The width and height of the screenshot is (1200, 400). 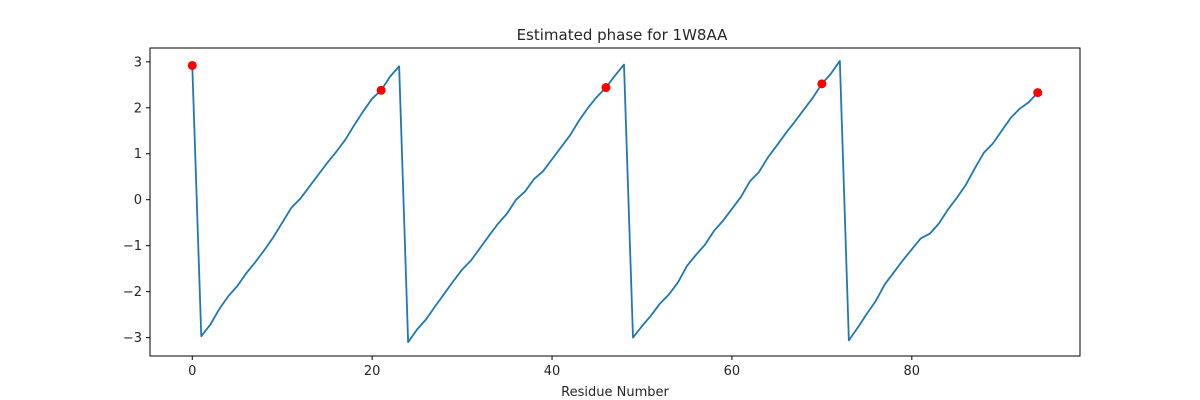 What do you see at coordinates (132, 338) in the screenshot?
I see `y-tick-label: −3` at bounding box center [132, 338].